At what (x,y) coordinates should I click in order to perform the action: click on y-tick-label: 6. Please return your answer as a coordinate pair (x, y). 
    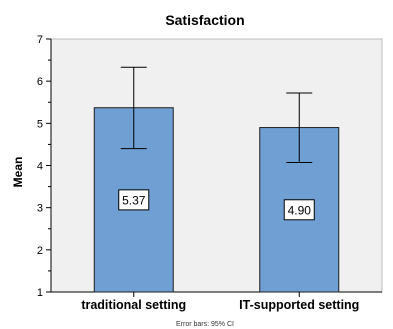
    Looking at the image, I should click on (40, 82).